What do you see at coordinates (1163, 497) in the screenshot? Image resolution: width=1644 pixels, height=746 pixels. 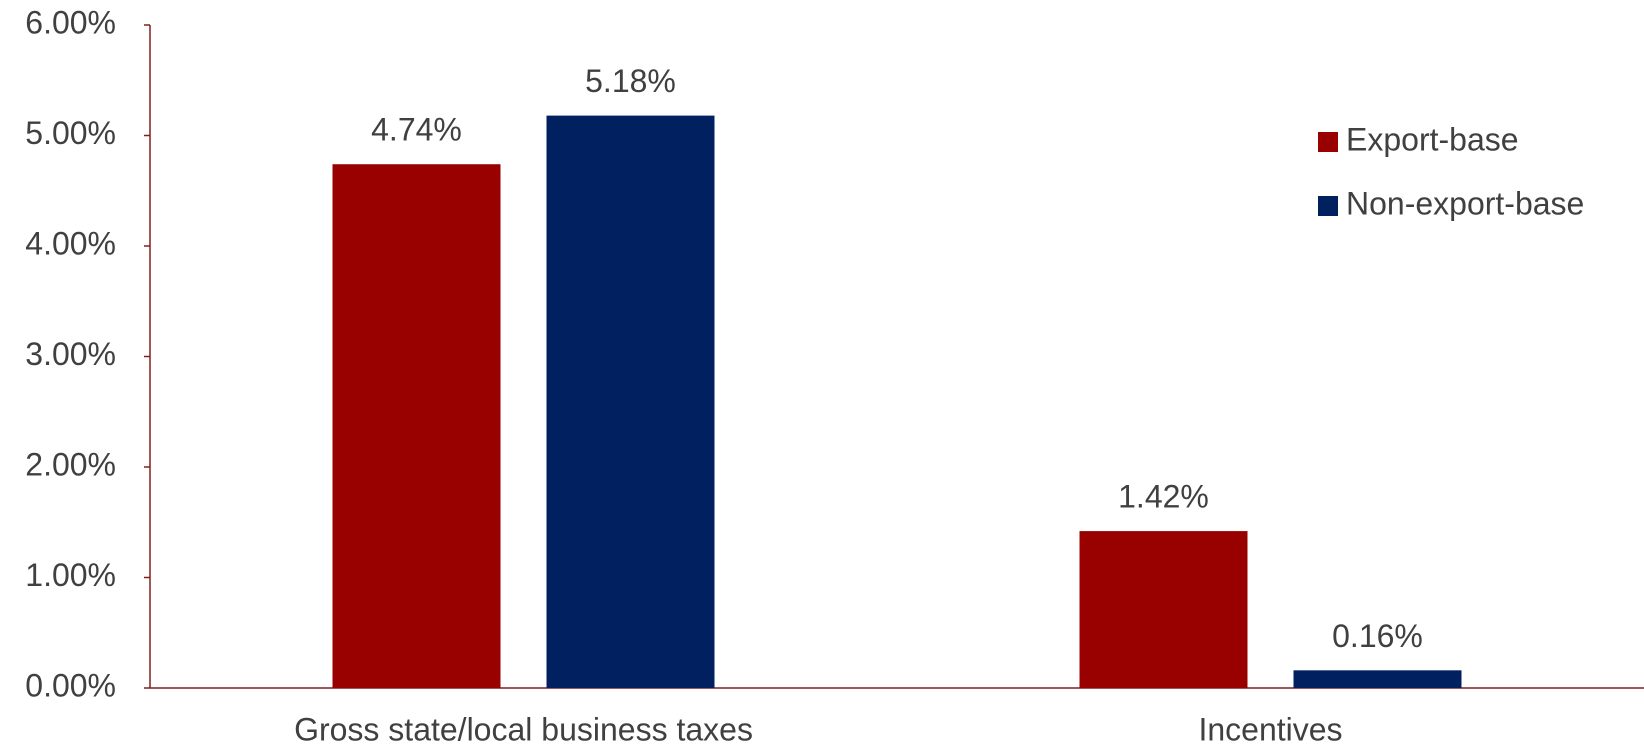 I see `data-label: 1.42%` at bounding box center [1163, 497].